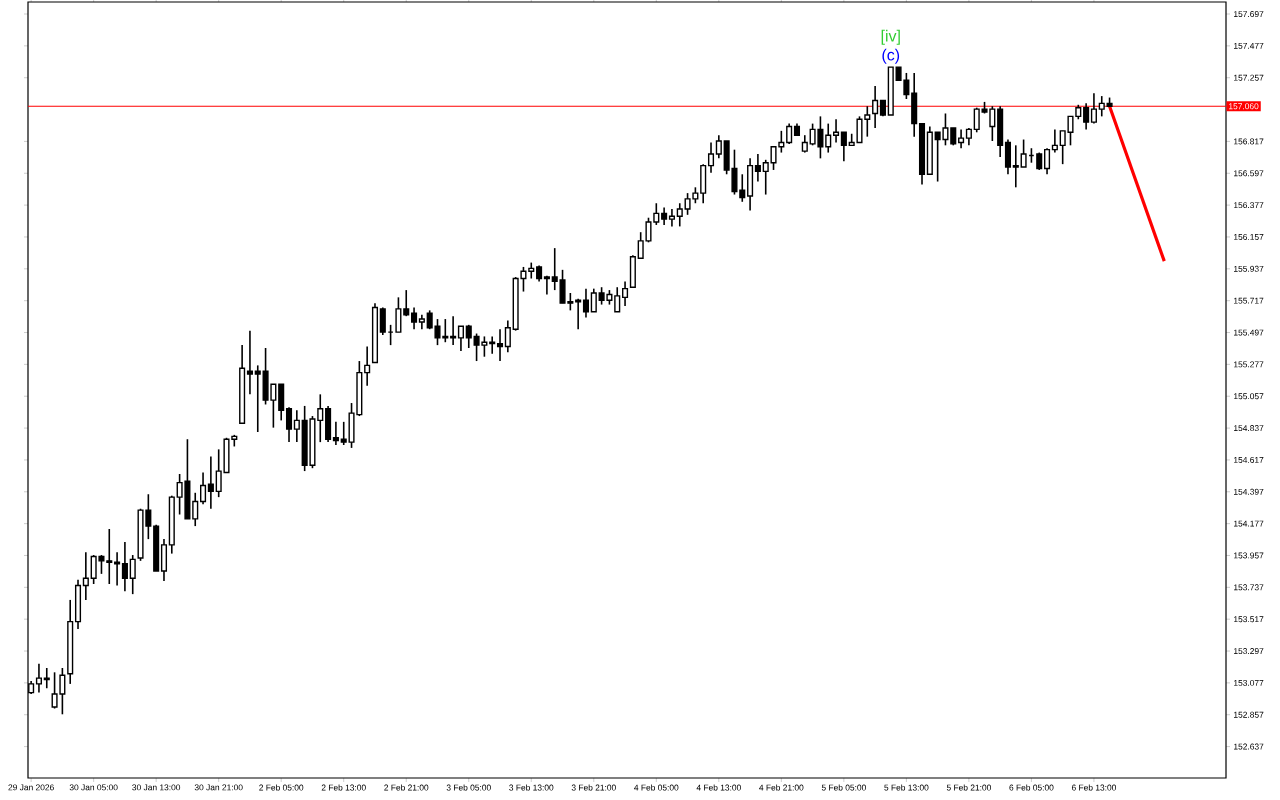 The image size is (1280, 800). What do you see at coordinates (1249, 746) in the screenshot?
I see `y-tick-label: 152.637` at bounding box center [1249, 746].